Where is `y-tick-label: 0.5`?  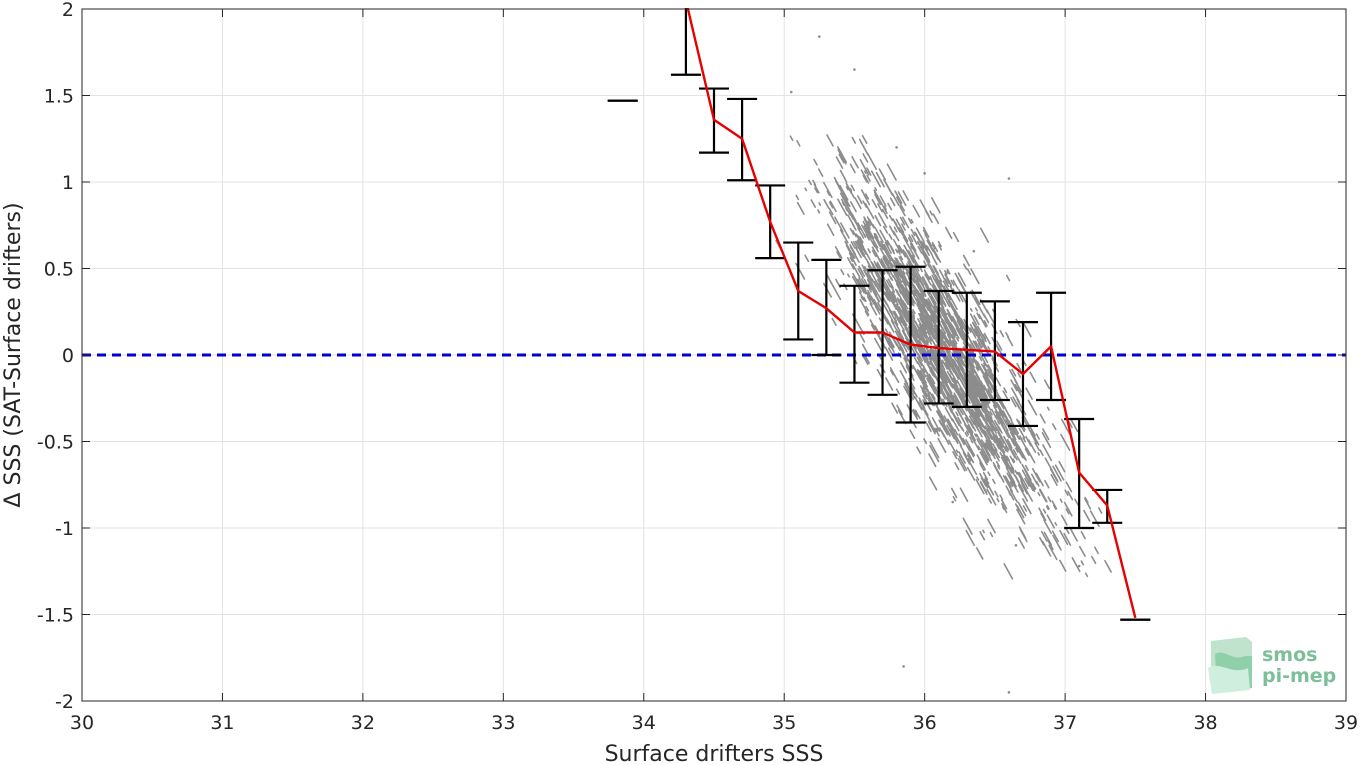 y-tick-label: 0.5 is located at coordinates (59, 270).